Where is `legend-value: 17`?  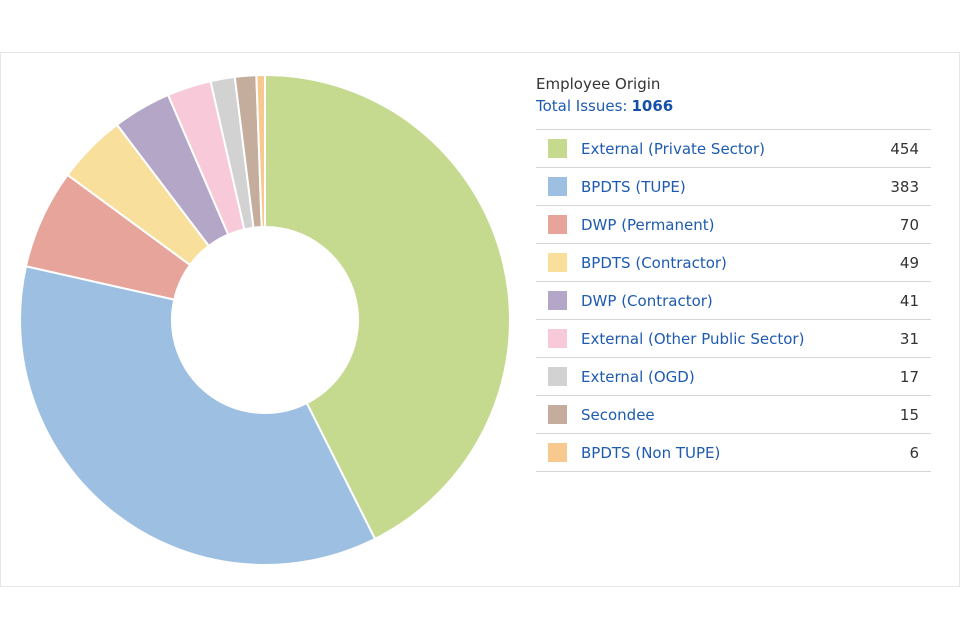 legend-value: 17 is located at coordinates (909, 376).